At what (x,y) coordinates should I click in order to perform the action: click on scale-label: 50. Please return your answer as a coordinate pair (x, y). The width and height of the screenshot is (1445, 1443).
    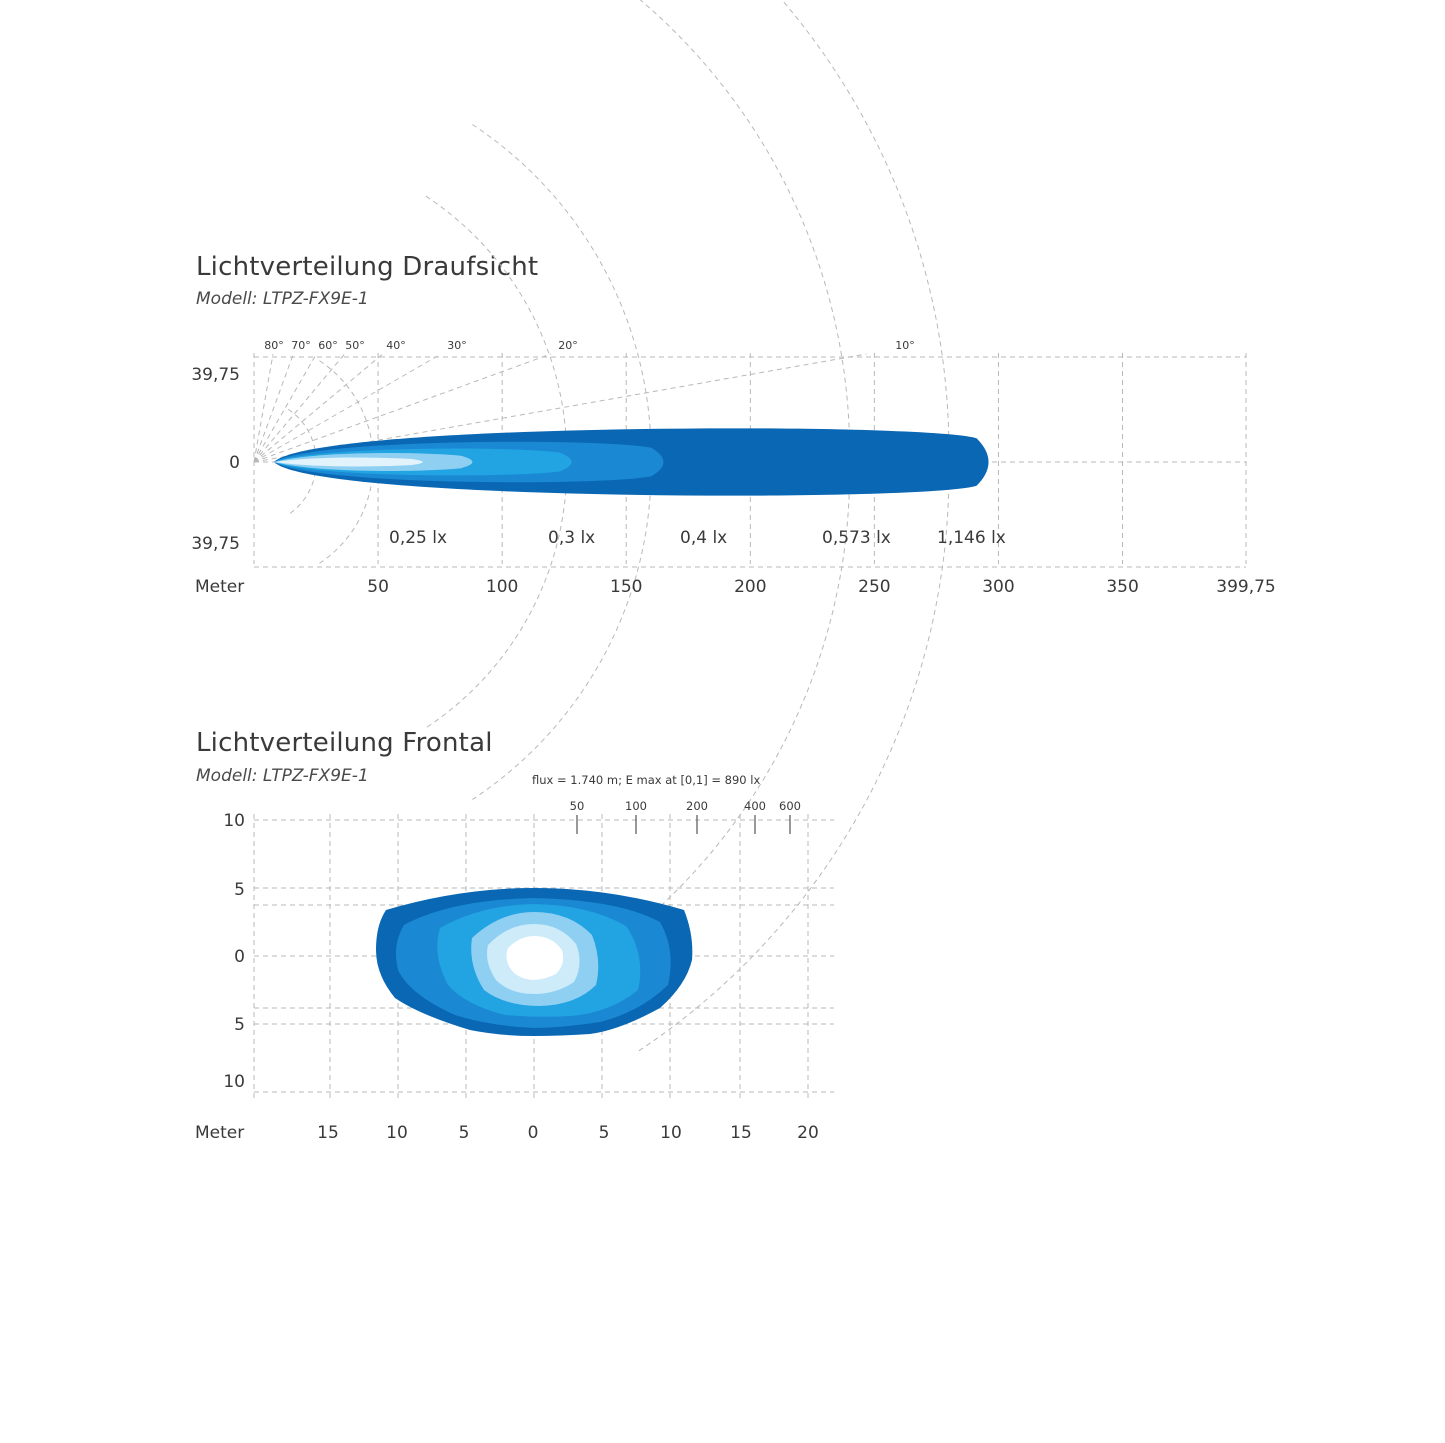
    Looking at the image, I should click on (577, 806).